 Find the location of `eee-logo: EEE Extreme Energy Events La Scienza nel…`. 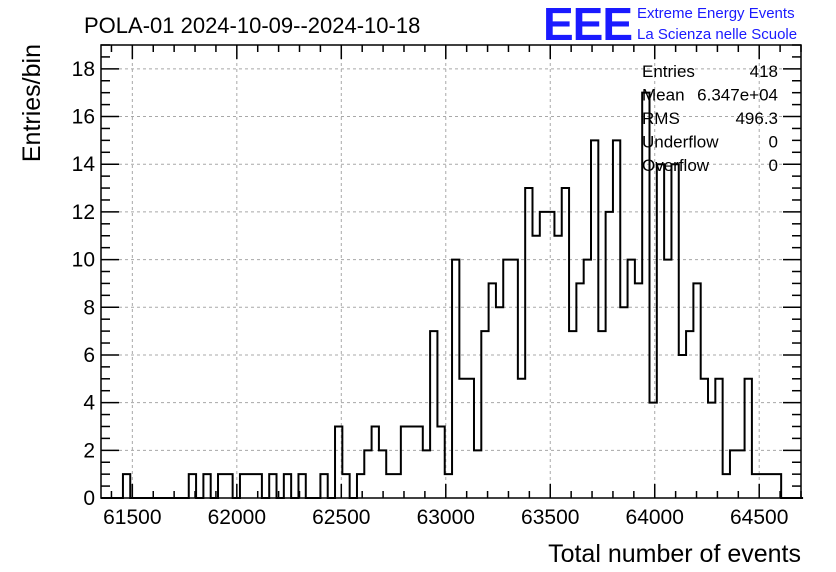

eee-logo: EEE Extreme Energy Events La Scienza nel… is located at coordinates (670, 25).